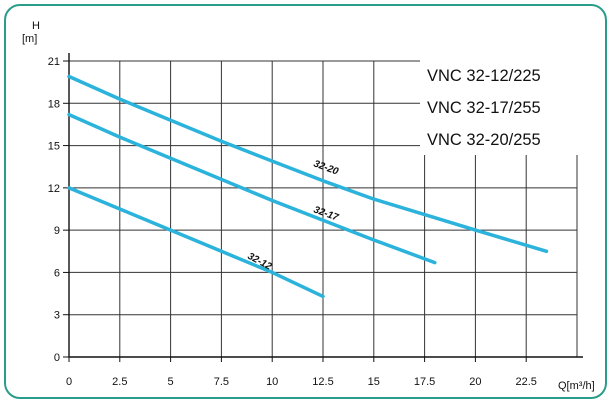  What do you see at coordinates (424, 382) in the screenshot?
I see `x-tick-label: 17.5` at bounding box center [424, 382].